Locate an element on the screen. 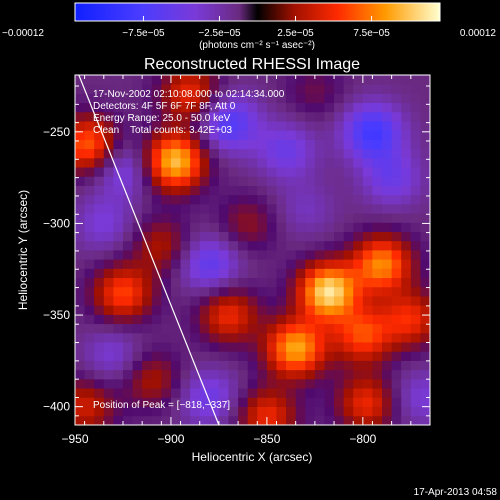 The image size is (500, 500). annotation-time-range: 17-Nov-2002 02:10:08.000 to 02:14:34.000 is located at coordinates (189, 94).